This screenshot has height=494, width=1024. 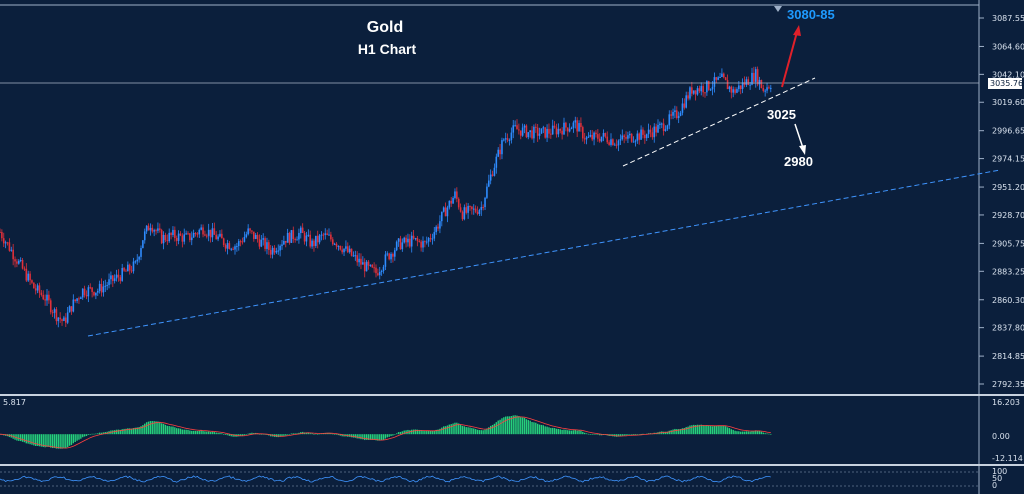 I want to click on scroll-marker-icon, so click(x=778, y=9).